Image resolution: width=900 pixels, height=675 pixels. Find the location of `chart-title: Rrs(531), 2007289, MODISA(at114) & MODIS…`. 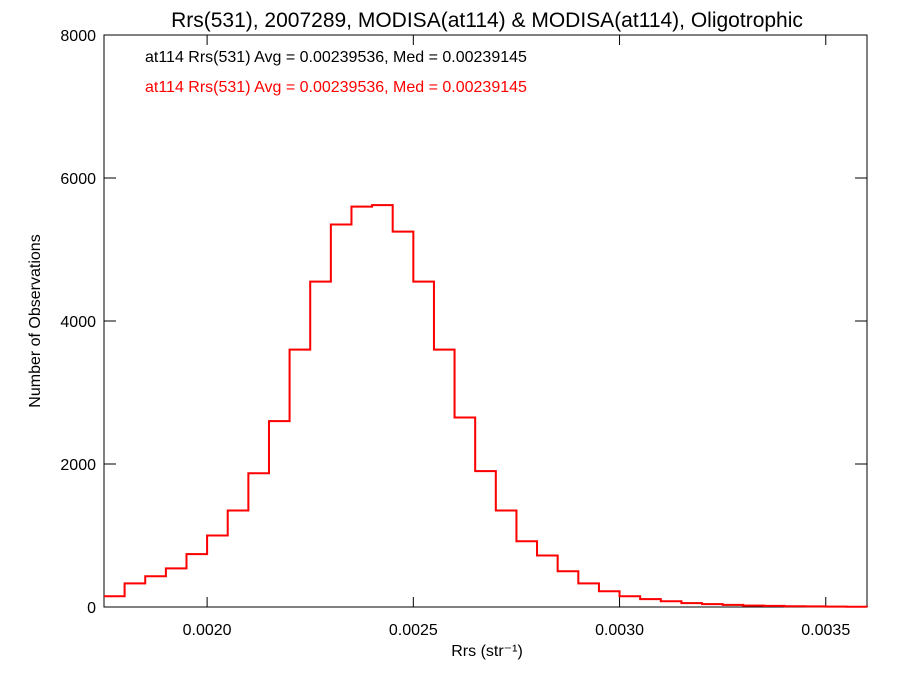

chart-title: Rrs(531), 2007289, MODISA(at114) & MODIS… is located at coordinates (487, 20).